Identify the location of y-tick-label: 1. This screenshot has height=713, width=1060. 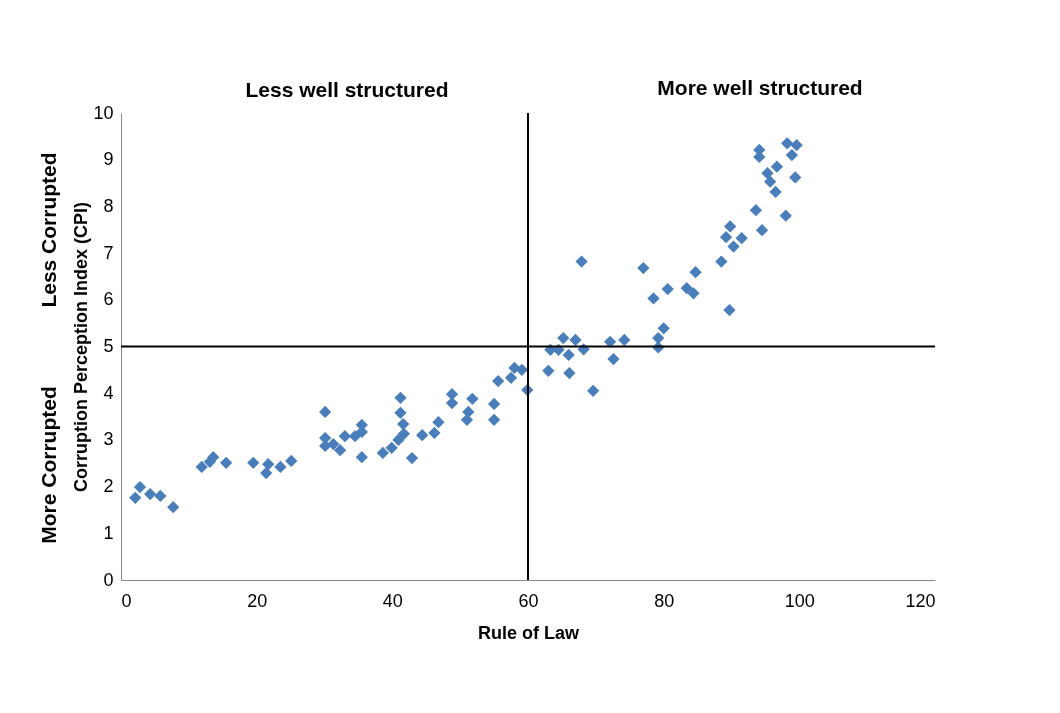
(108, 532).